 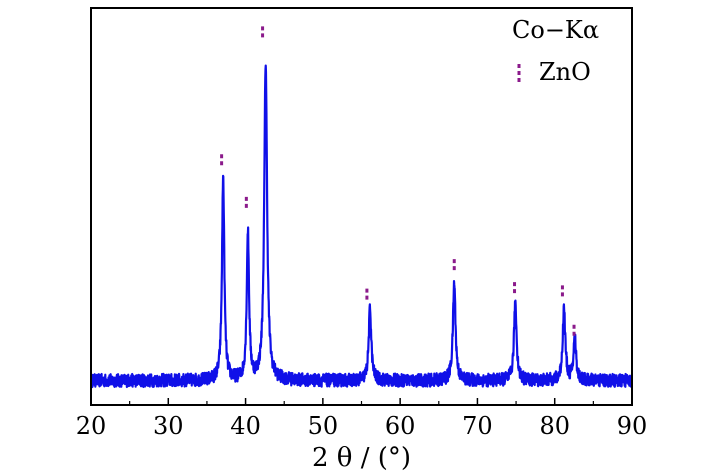 What do you see at coordinates (168, 426) in the screenshot?
I see `x-tick-label: 30` at bounding box center [168, 426].